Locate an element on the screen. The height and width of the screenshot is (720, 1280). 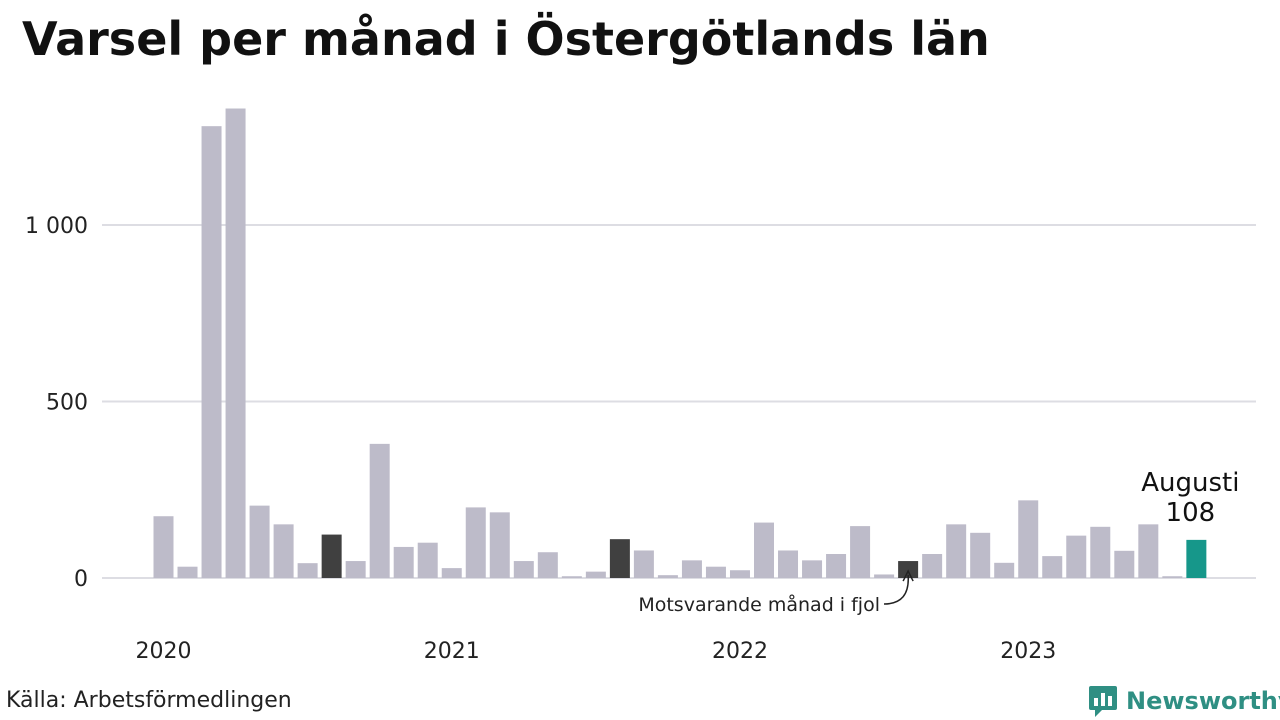
chart-title: Varsel per månad i Östergötlands län is located at coordinates (506, 39).